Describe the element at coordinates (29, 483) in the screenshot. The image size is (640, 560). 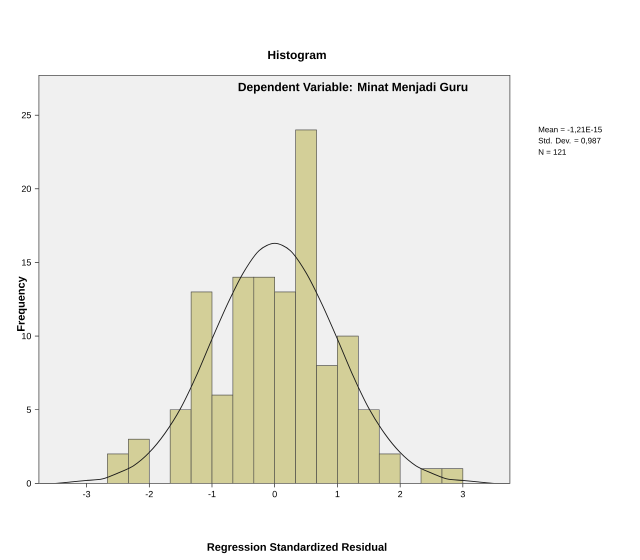
I see `y-tick-label: 0` at that location.